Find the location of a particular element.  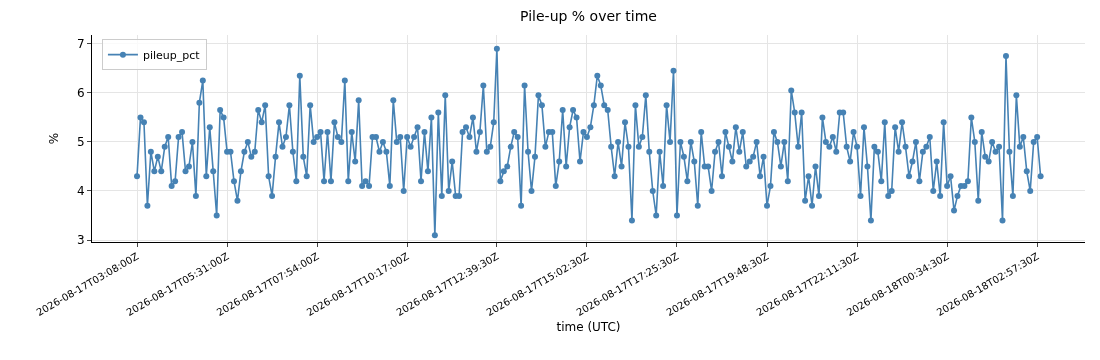

y-tick-label: 4 is located at coordinates (80, 191).